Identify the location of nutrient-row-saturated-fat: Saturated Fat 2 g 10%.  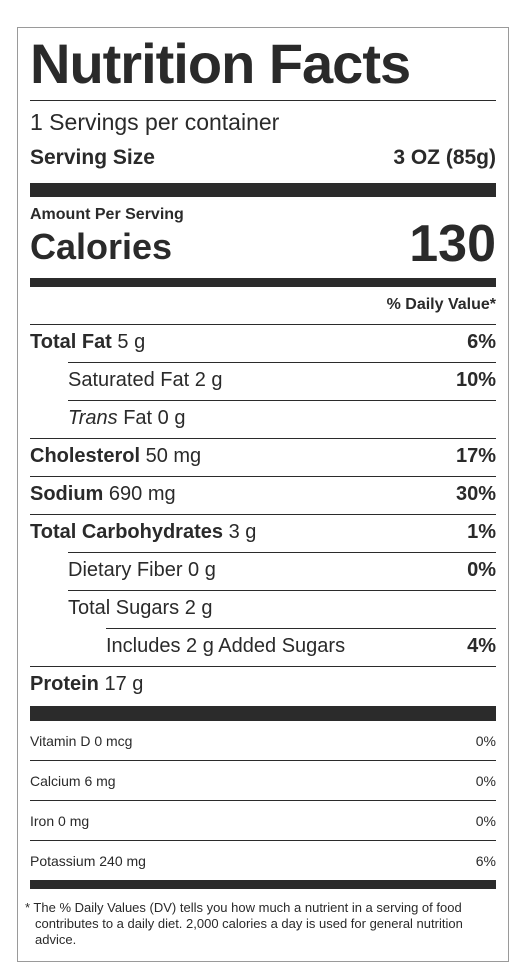
(263, 382).